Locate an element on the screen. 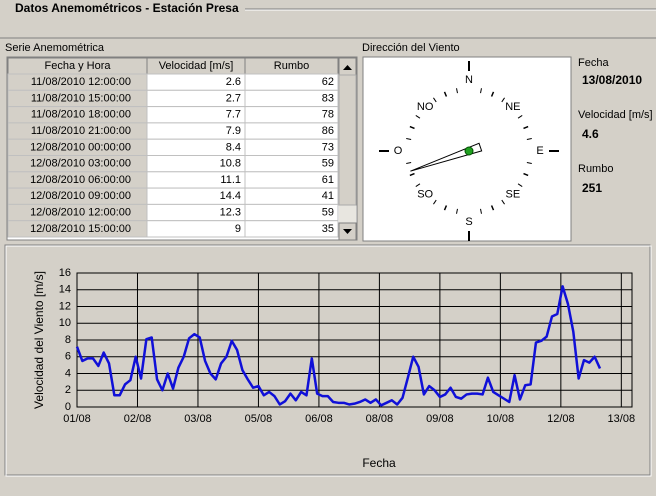  cell-text: 12/08/2010 09:00:00 is located at coordinates (80, 196).